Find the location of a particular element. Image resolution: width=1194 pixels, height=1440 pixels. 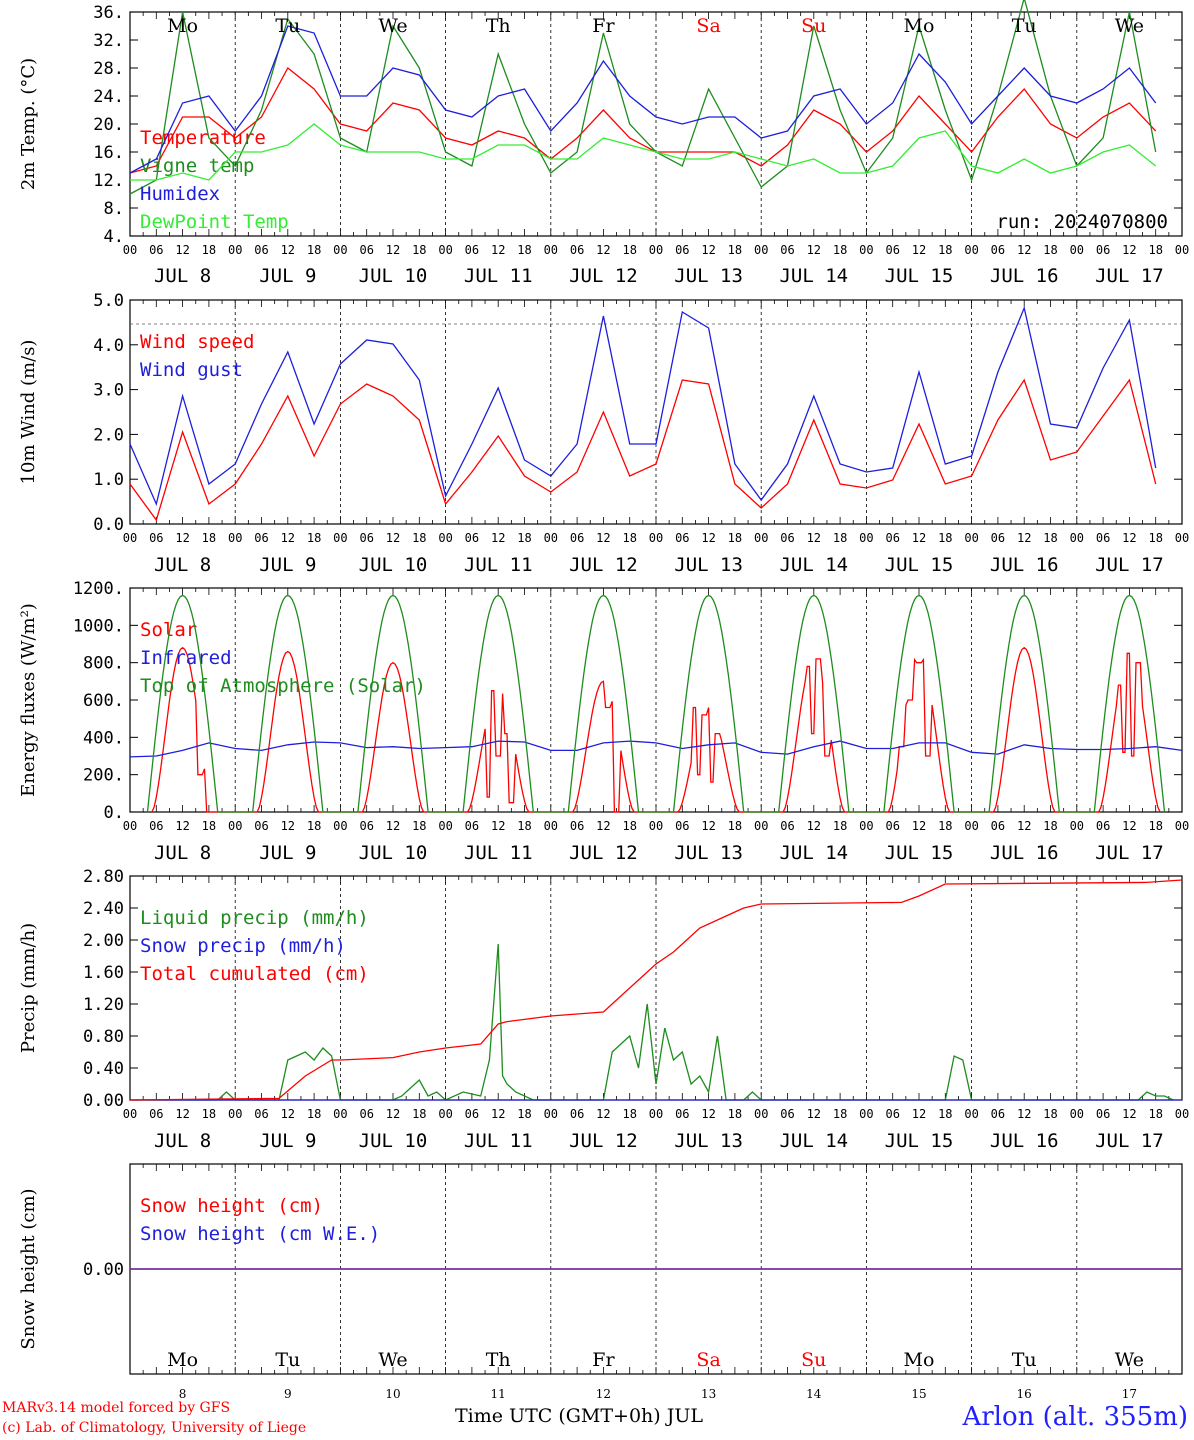

date-label: JUL 12 is located at coordinates (603, 565).